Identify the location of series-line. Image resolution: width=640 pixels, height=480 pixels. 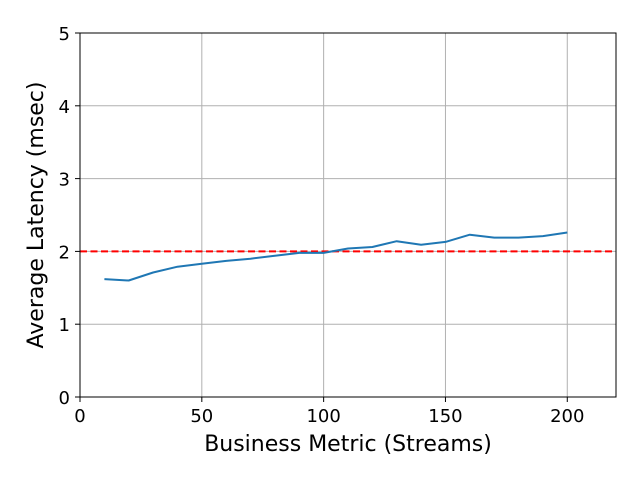
(336, 256).